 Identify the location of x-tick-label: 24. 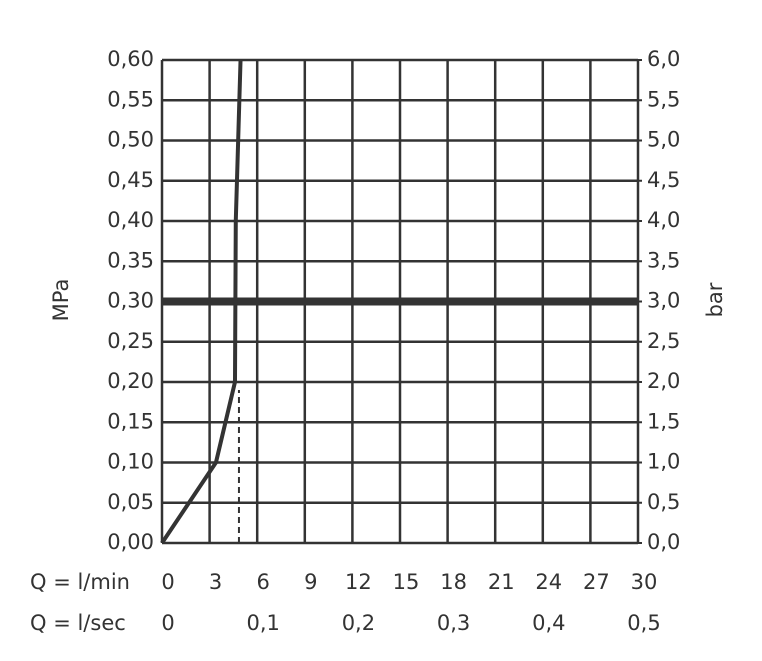
(548, 582).